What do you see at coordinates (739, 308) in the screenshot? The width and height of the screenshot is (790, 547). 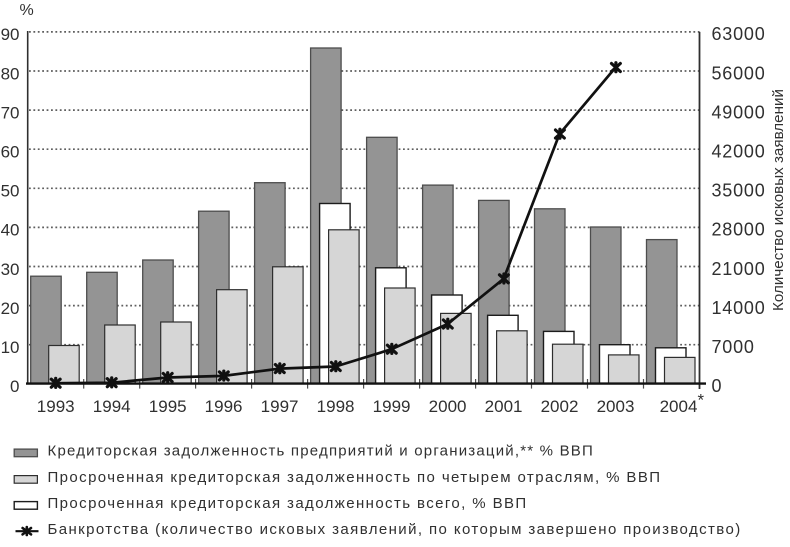 I see `svg-text: 14000` at bounding box center [739, 308].